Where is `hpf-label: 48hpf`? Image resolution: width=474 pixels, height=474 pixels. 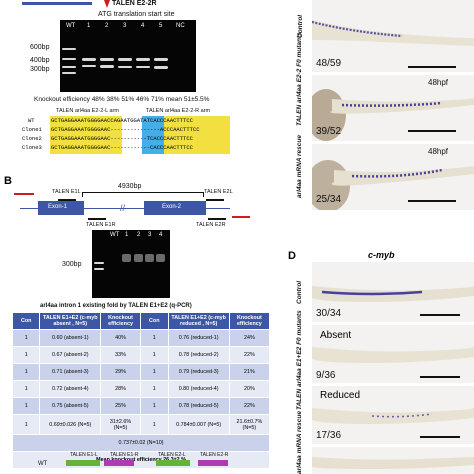
hpf-label: 48hpf is located at coordinates (438, 151).